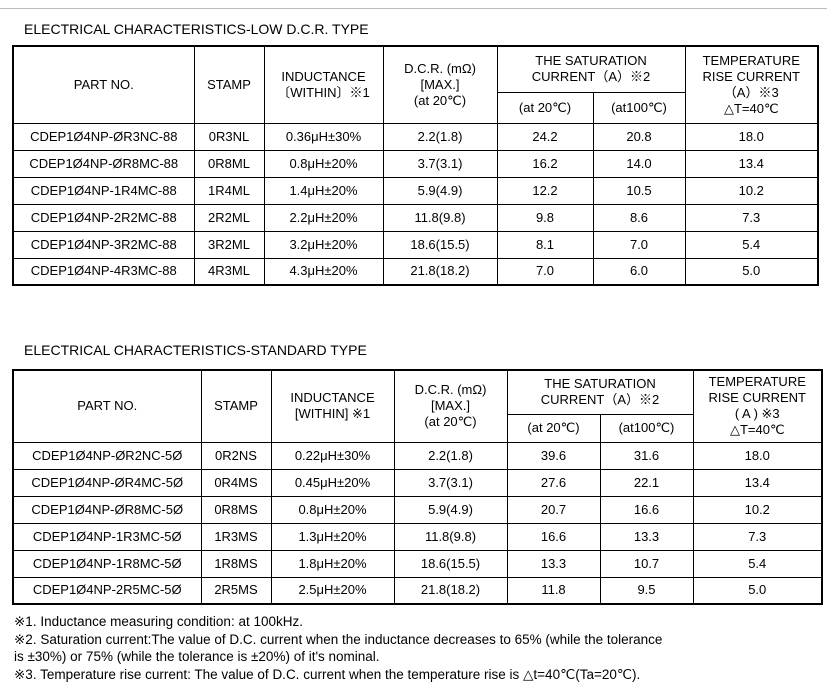  What do you see at coordinates (107, 590) in the screenshot?
I see `cell-part-no: CDEP1Ø4NP-2R5MC-5Ø` at bounding box center [107, 590].